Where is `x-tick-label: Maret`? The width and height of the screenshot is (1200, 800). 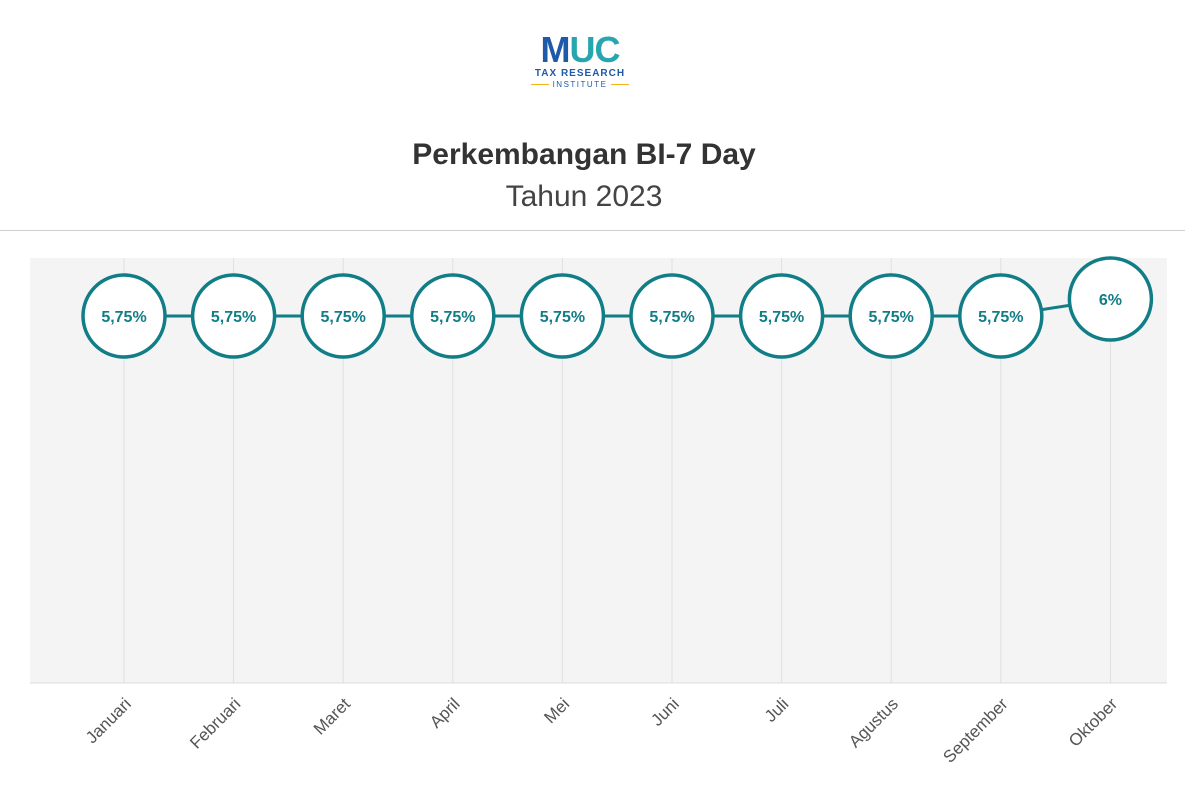 x-tick-label: Maret is located at coordinates (332, 716).